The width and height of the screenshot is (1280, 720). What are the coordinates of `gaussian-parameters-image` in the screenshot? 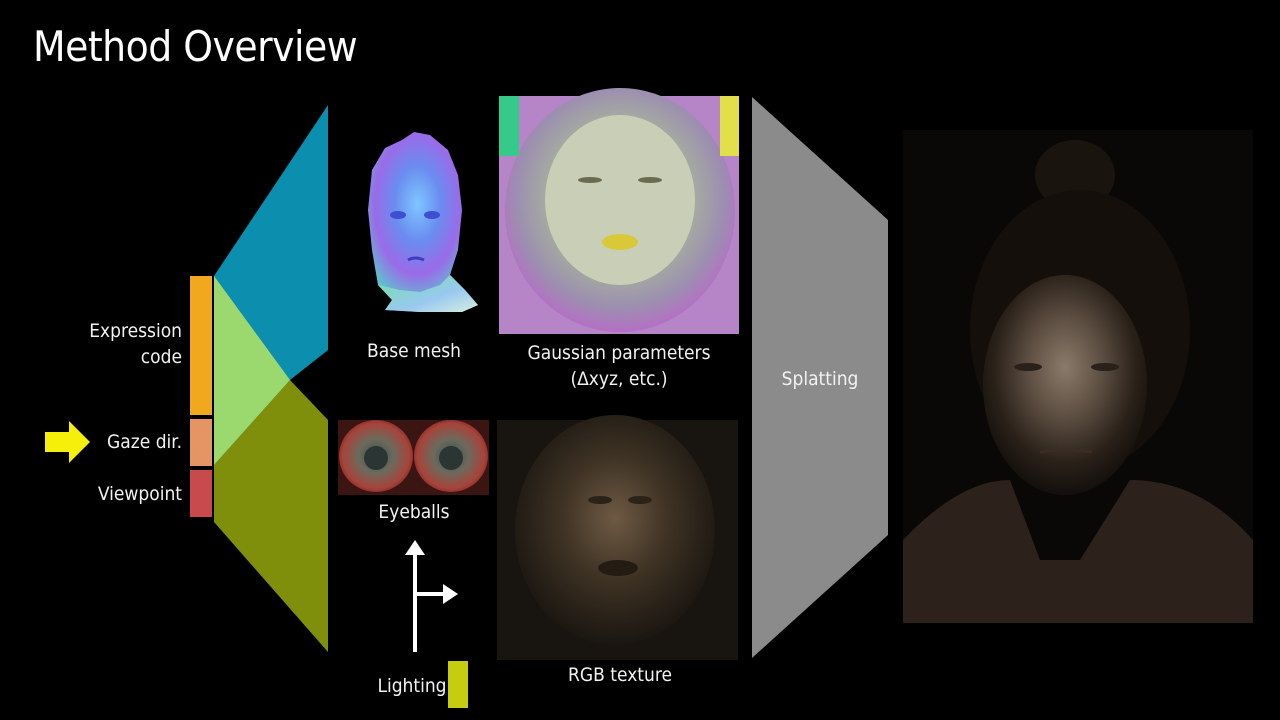 It's located at (619, 211).